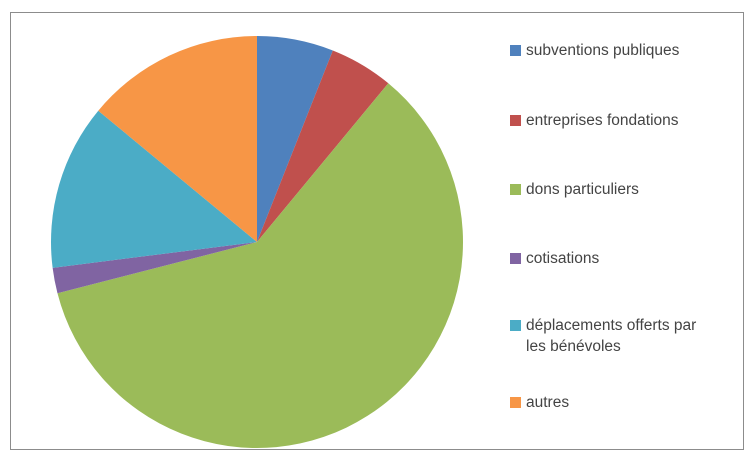 This screenshot has height=461, width=754. Describe the element at coordinates (582, 189) in the screenshot. I see `legend-label: dons particuliers` at that location.